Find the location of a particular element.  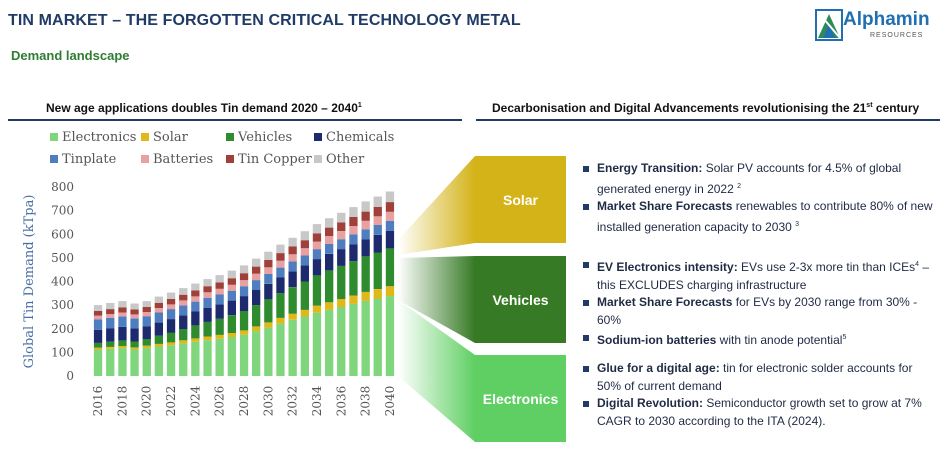

page-subtitle: Demand landscape is located at coordinates (70, 55).